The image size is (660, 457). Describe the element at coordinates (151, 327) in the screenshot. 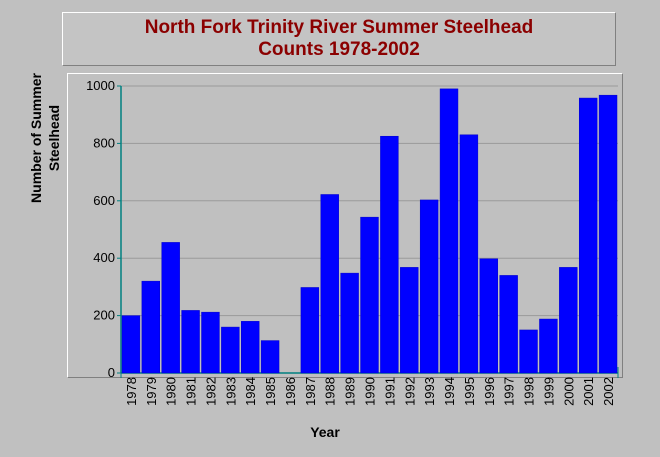

I see `bar-1979` at that location.